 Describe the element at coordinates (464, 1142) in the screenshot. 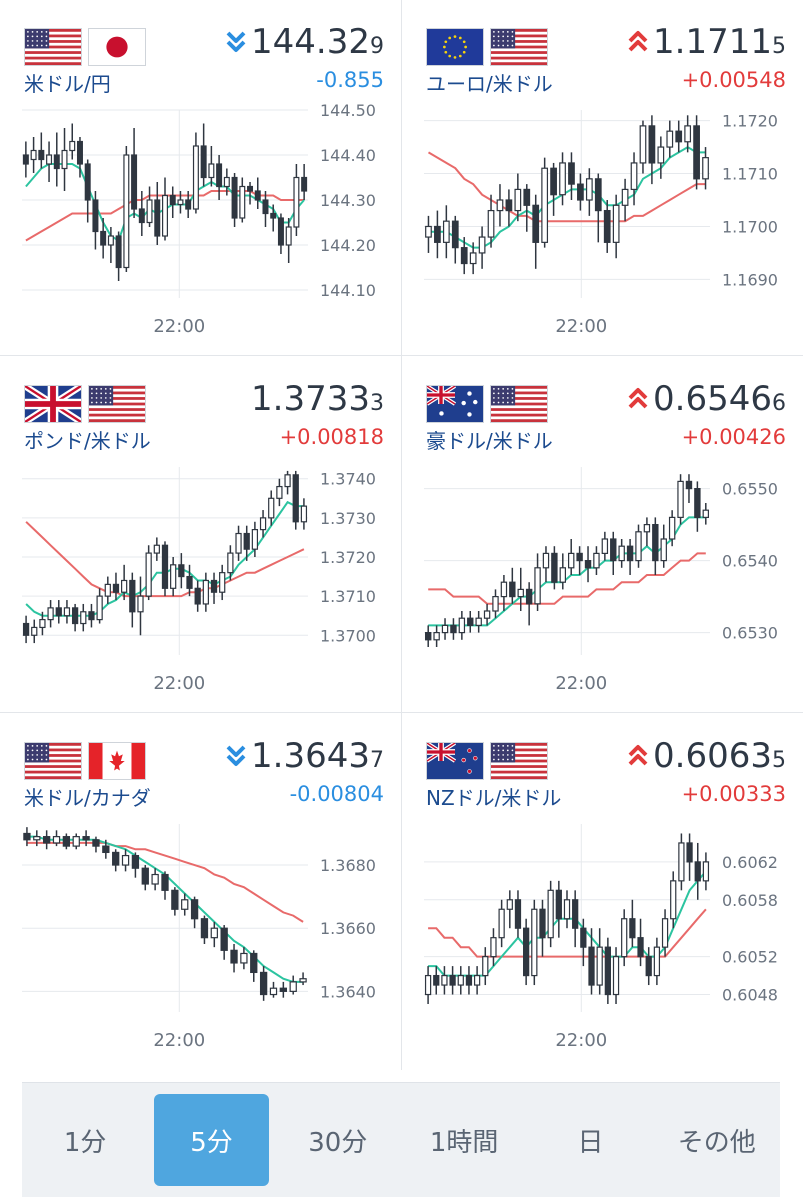

I see `tab-1hour: 1時間` at that location.